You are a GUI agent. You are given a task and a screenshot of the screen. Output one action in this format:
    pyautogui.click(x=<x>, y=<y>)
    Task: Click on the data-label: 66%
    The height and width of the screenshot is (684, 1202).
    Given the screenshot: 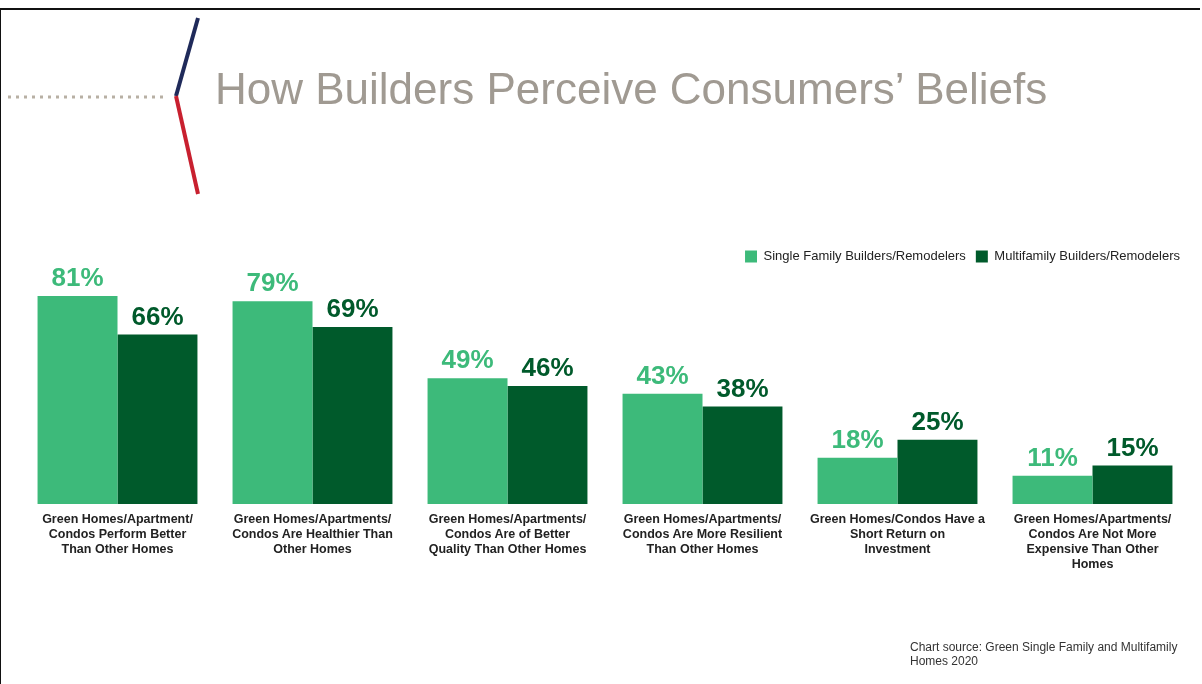 What is the action you would take?
    pyautogui.click(x=157, y=315)
    